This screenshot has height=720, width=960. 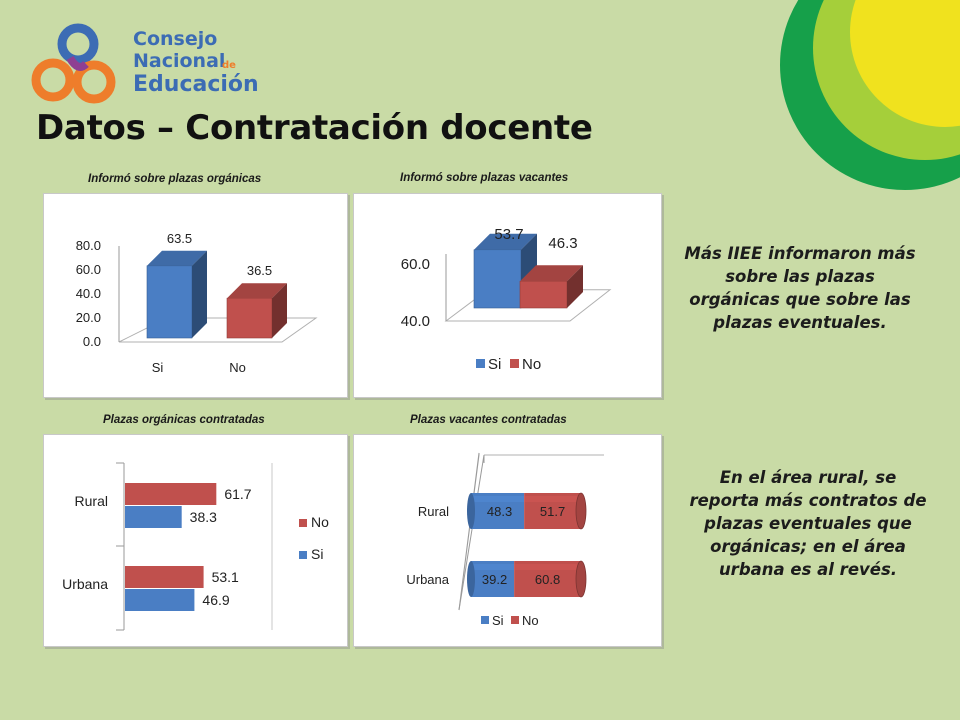 What do you see at coordinates (259, 270) in the screenshot?
I see `data-label: 36.5` at bounding box center [259, 270].